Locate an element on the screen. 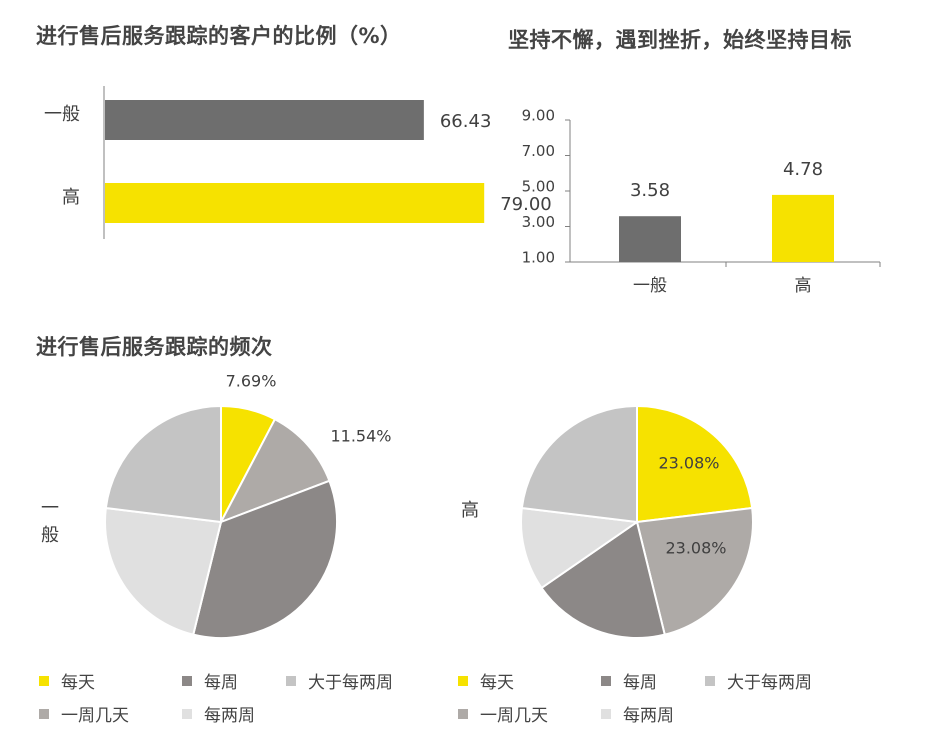 Image resolution: width=926 pixels, height=741 pixels. vbar-y-tick-label-0: 1.00 is located at coordinates (538, 258).